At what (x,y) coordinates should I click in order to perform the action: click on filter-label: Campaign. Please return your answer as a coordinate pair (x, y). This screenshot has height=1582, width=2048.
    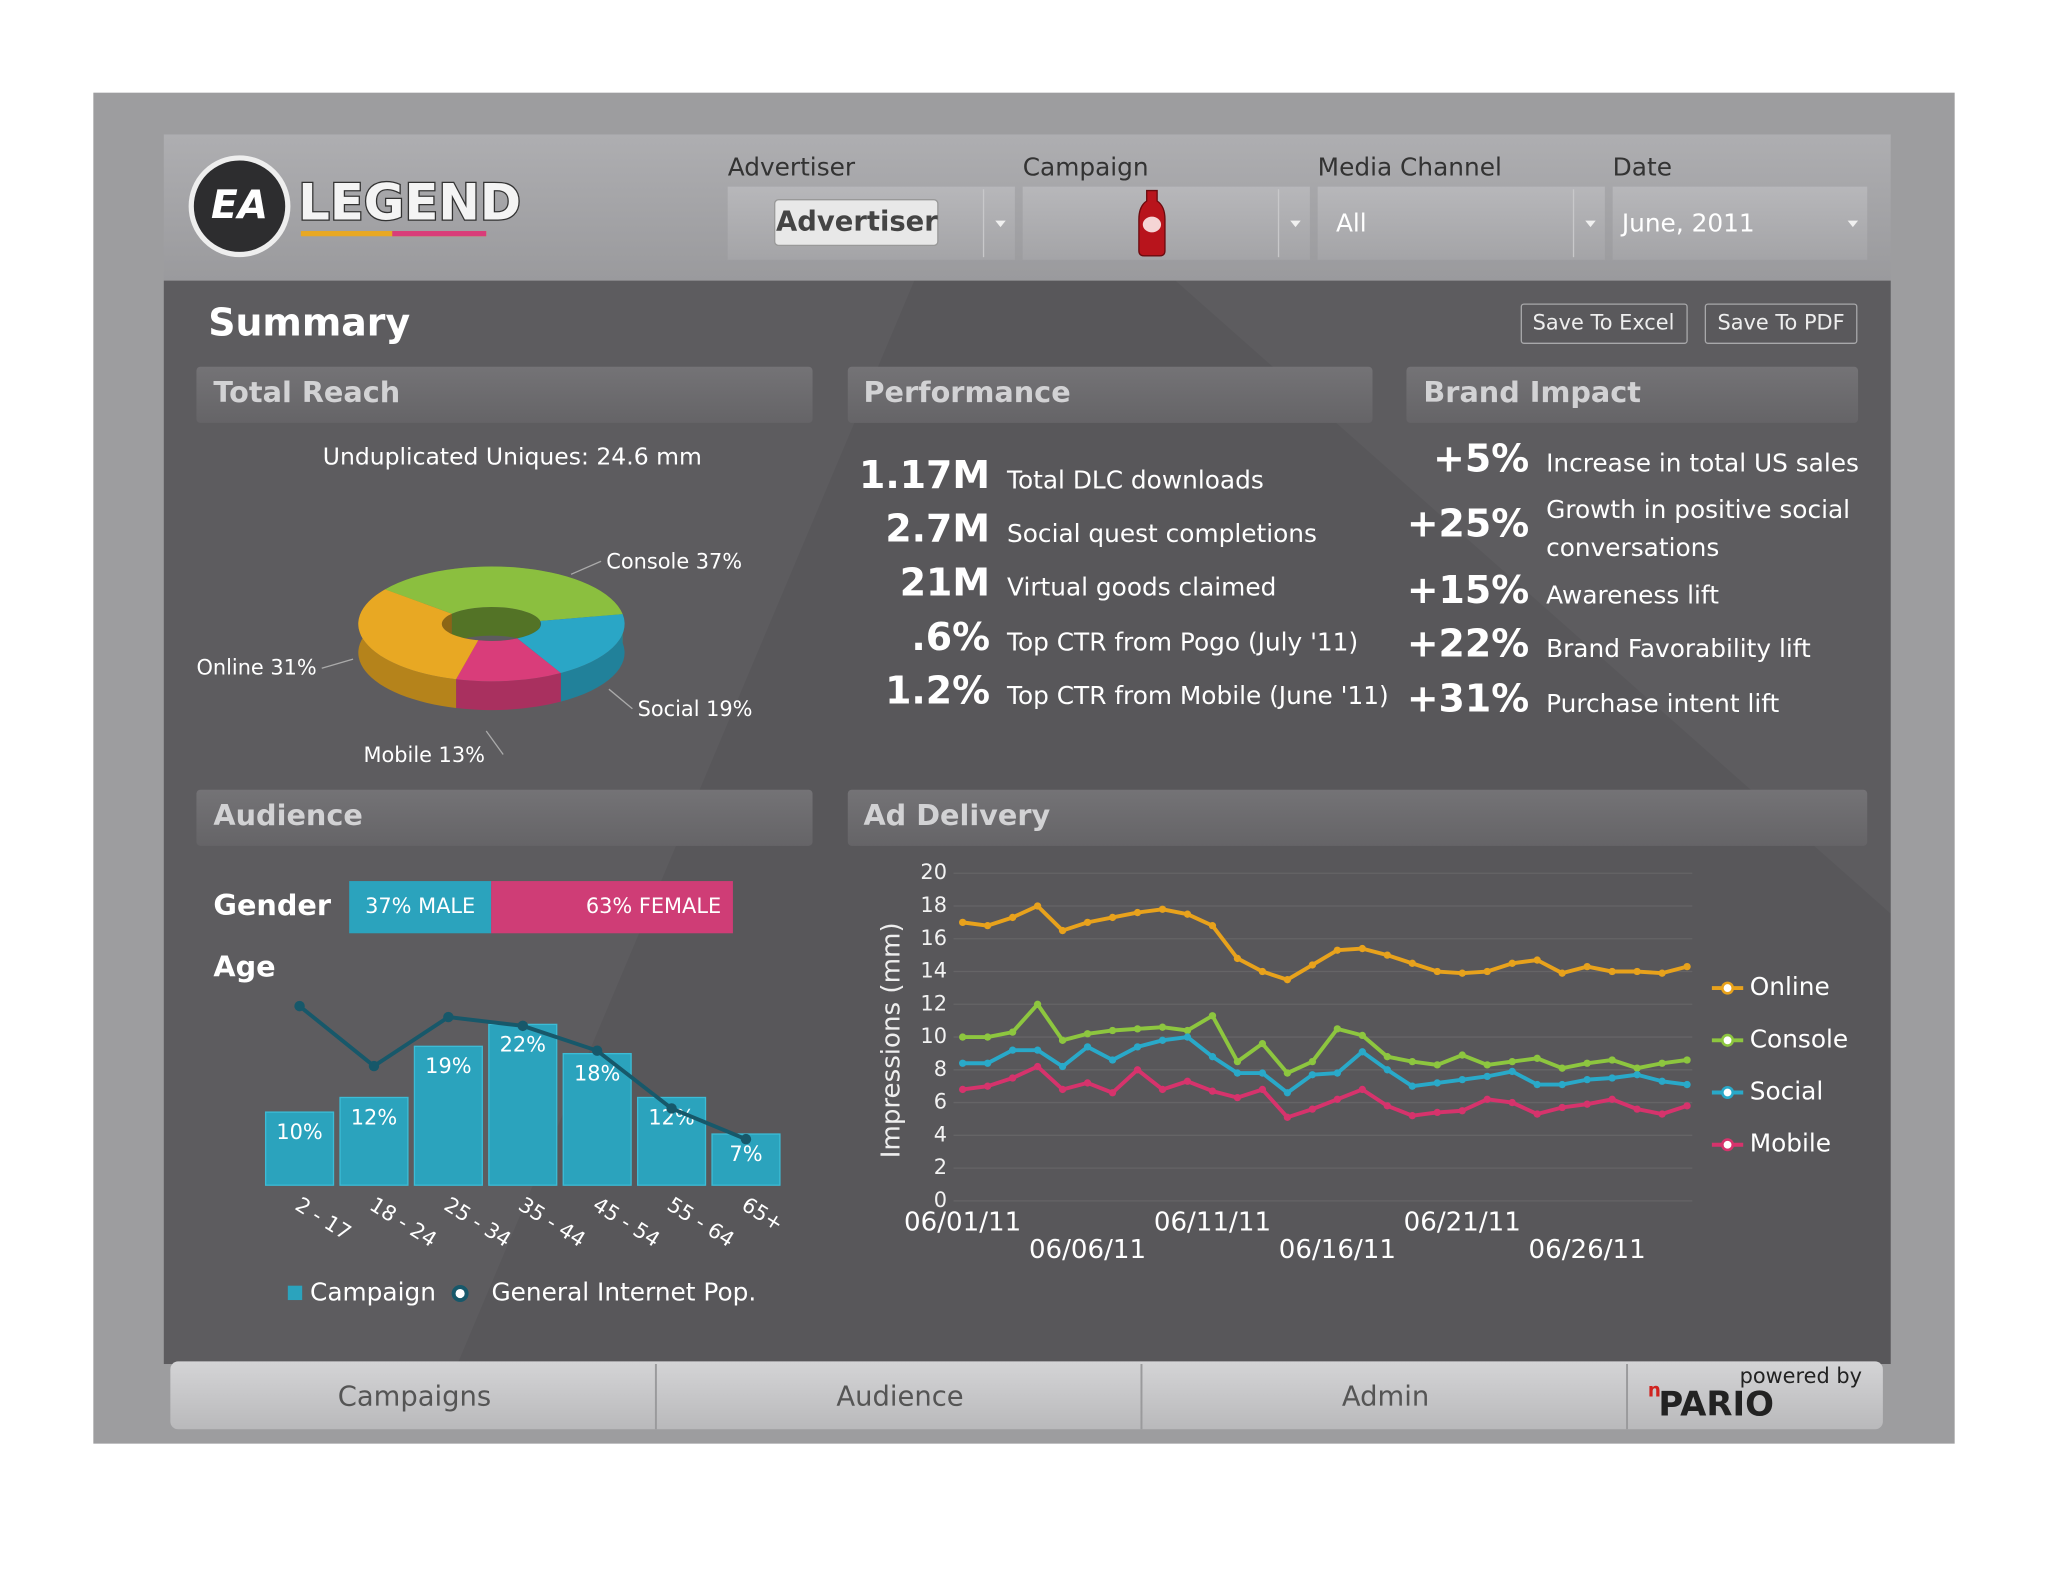
    Looking at the image, I should click on (1086, 166).